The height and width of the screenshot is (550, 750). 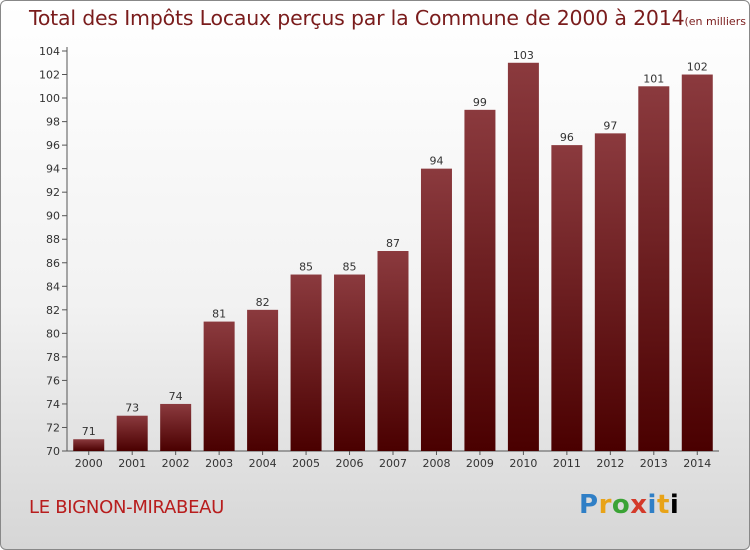 What do you see at coordinates (53, 451) in the screenshot?
I see `y-tick-label: 70` at bounding box center [53, 451].